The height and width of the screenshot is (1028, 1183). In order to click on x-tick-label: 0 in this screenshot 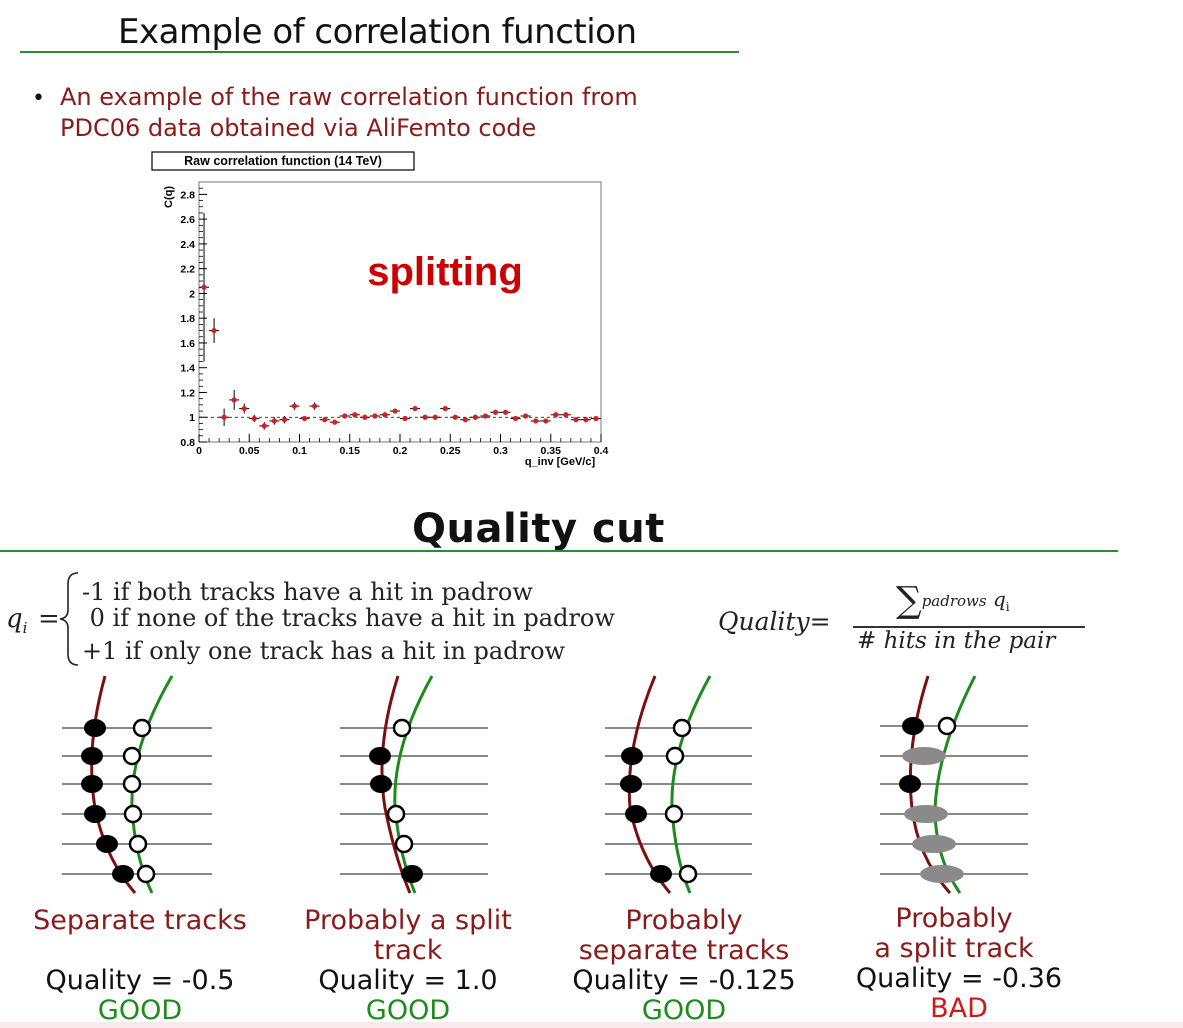, I will do `click(199, 451)`.